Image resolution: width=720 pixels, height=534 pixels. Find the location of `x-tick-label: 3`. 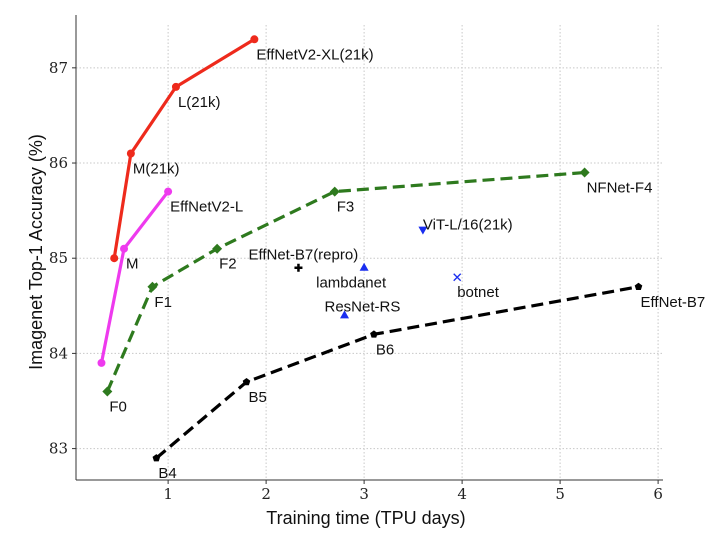

x-tick-label: 3 is located at coordinates (364, 494).